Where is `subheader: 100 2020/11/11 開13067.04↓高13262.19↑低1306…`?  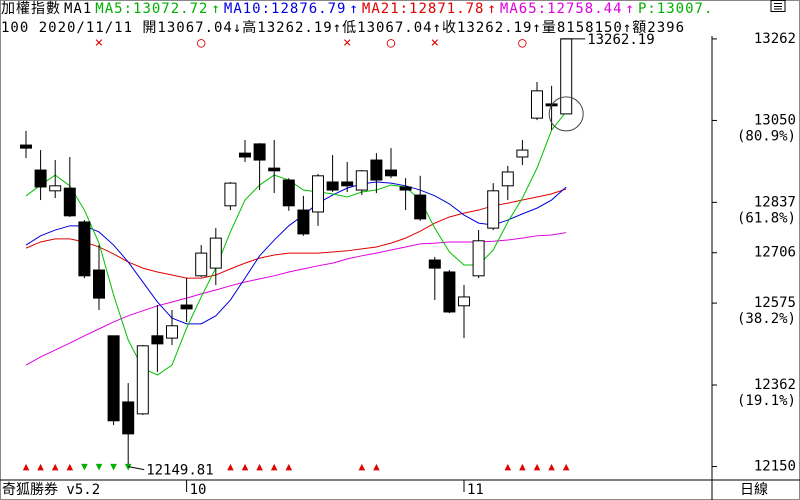
subheader: 100 2020/11/11 開13067.04↓高13262.19↑低1306… is located at coordinates (343, 27).